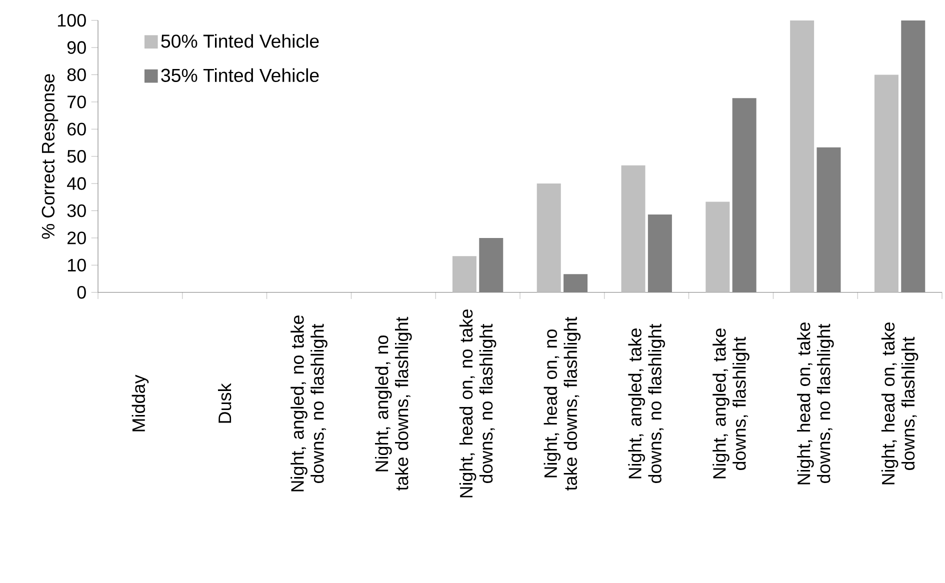 The height and width of the screenshot is (583, 945). Describe the element at coordinates (140, 403) in the screenshot. I see `x-tick-label: Midday` at that location.